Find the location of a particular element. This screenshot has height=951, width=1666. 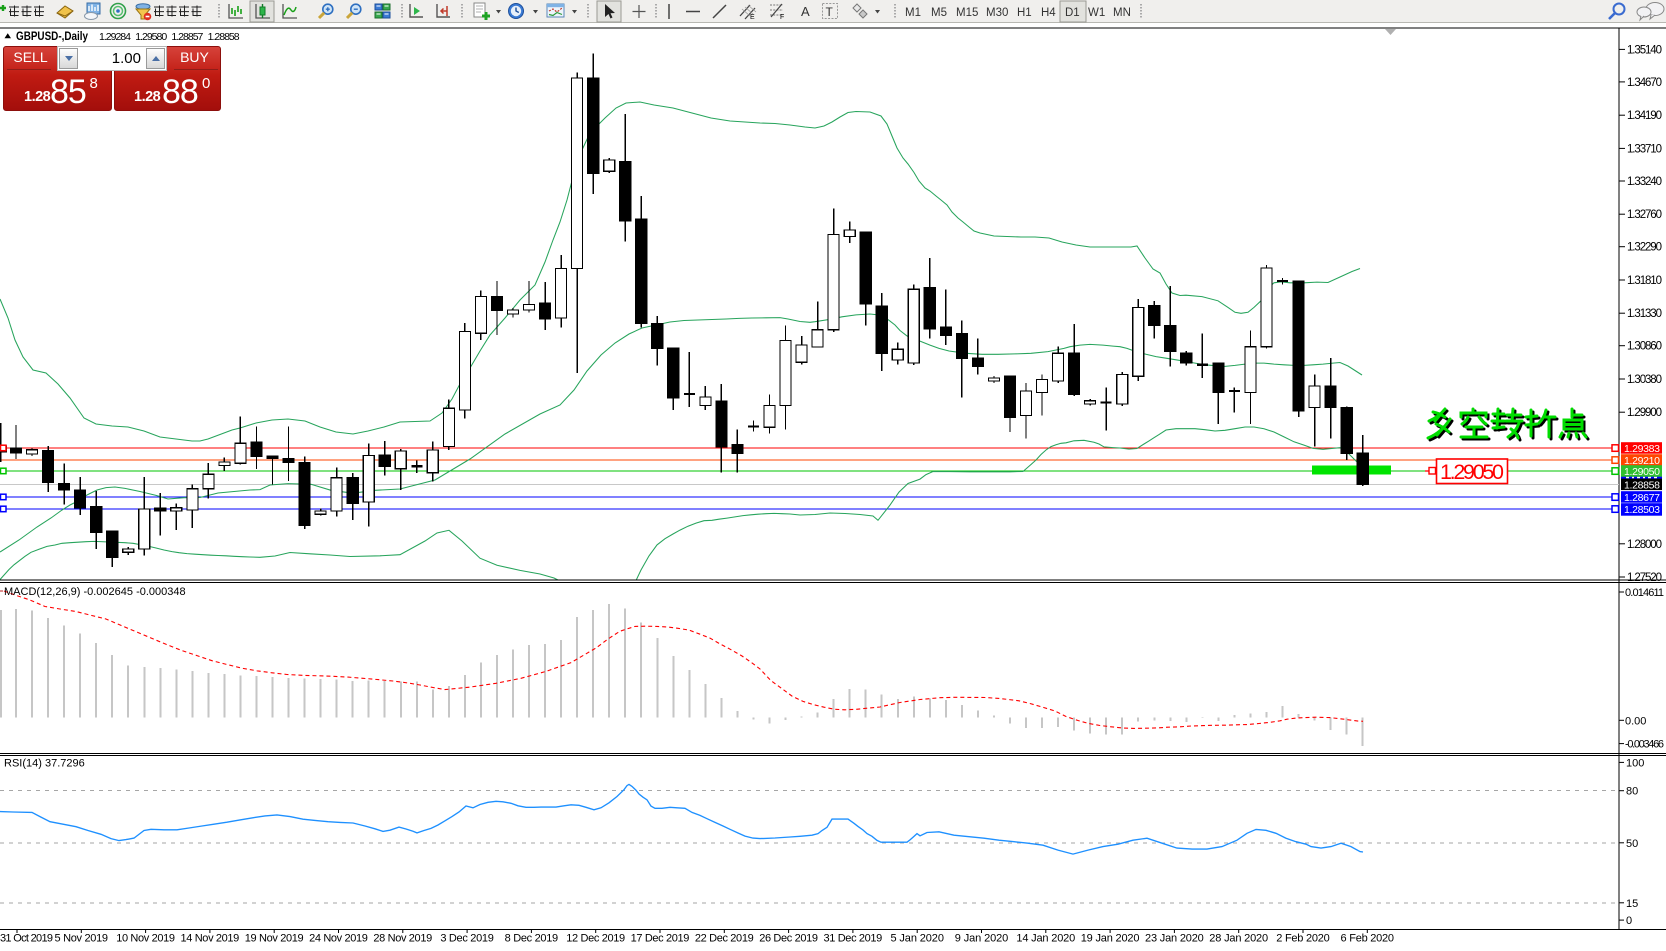

svg-text: 19 Nov 2019 is located at coordinates (274, 939).